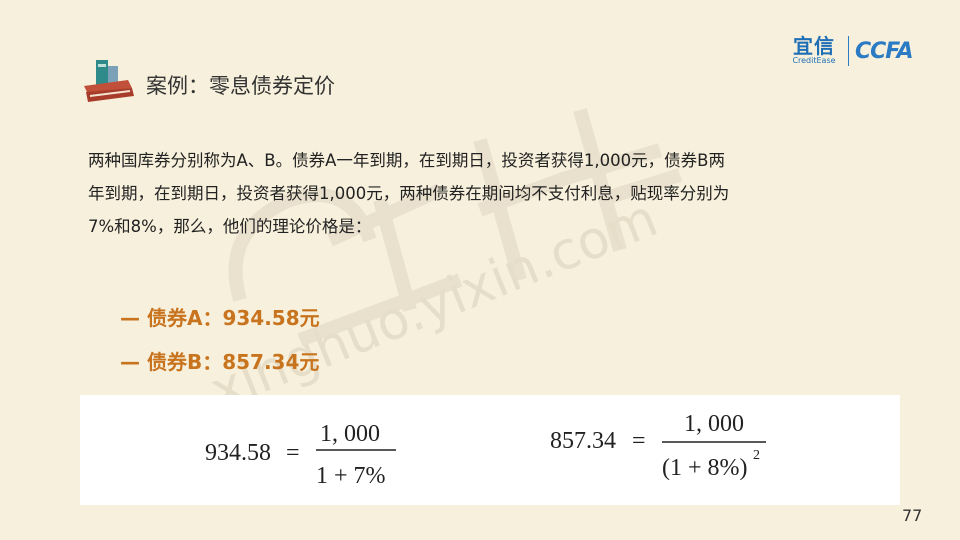 The height and width of the screenshot is (540, 960). I want to click on formula-b-exponent: 2, so click(756, 455).